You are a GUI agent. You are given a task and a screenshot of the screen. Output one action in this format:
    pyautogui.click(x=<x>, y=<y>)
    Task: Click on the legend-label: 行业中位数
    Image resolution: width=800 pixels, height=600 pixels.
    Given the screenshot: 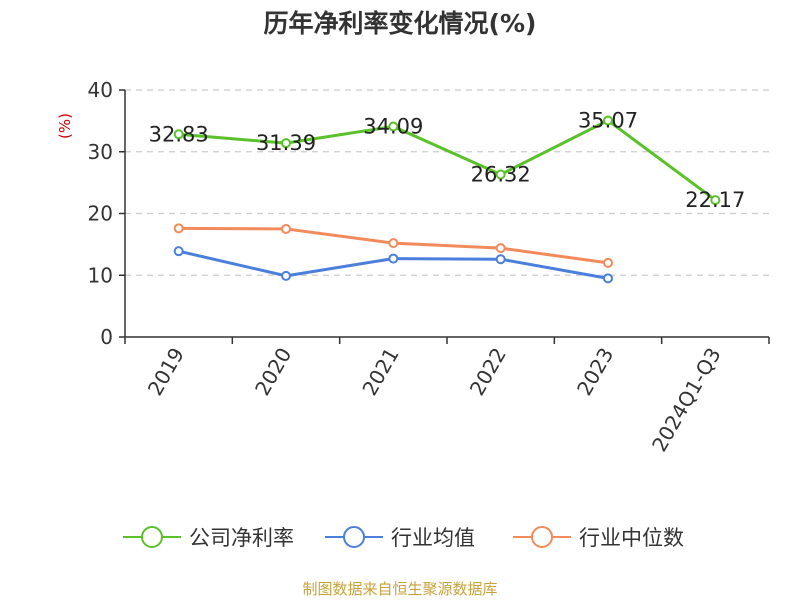 What is the action you would take?
    pyautogui.click(x=631, y=538)
    